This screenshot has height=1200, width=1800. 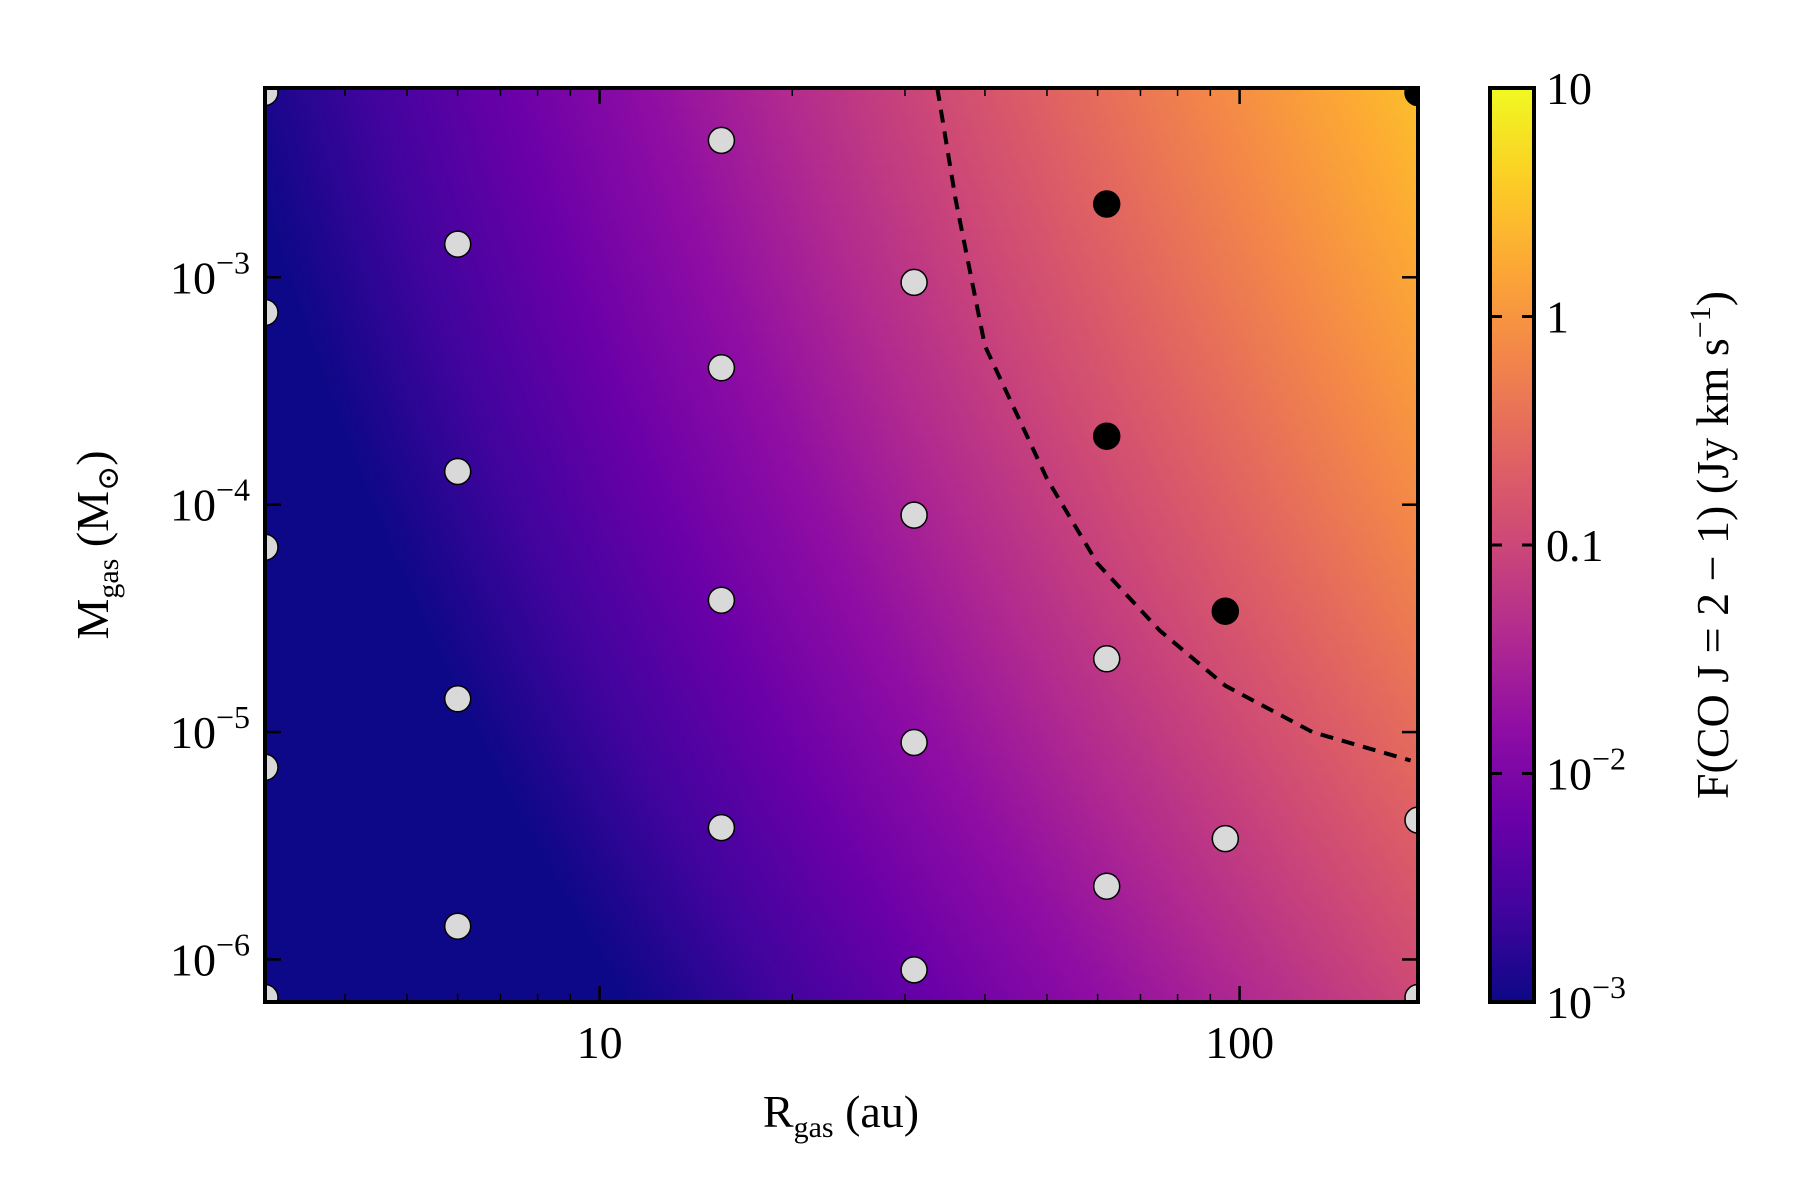 What do you see at coordinates (1239, 1042) in the screenshot?
I see `x-tick-label: 100` at bounding box center [1239, 1042].